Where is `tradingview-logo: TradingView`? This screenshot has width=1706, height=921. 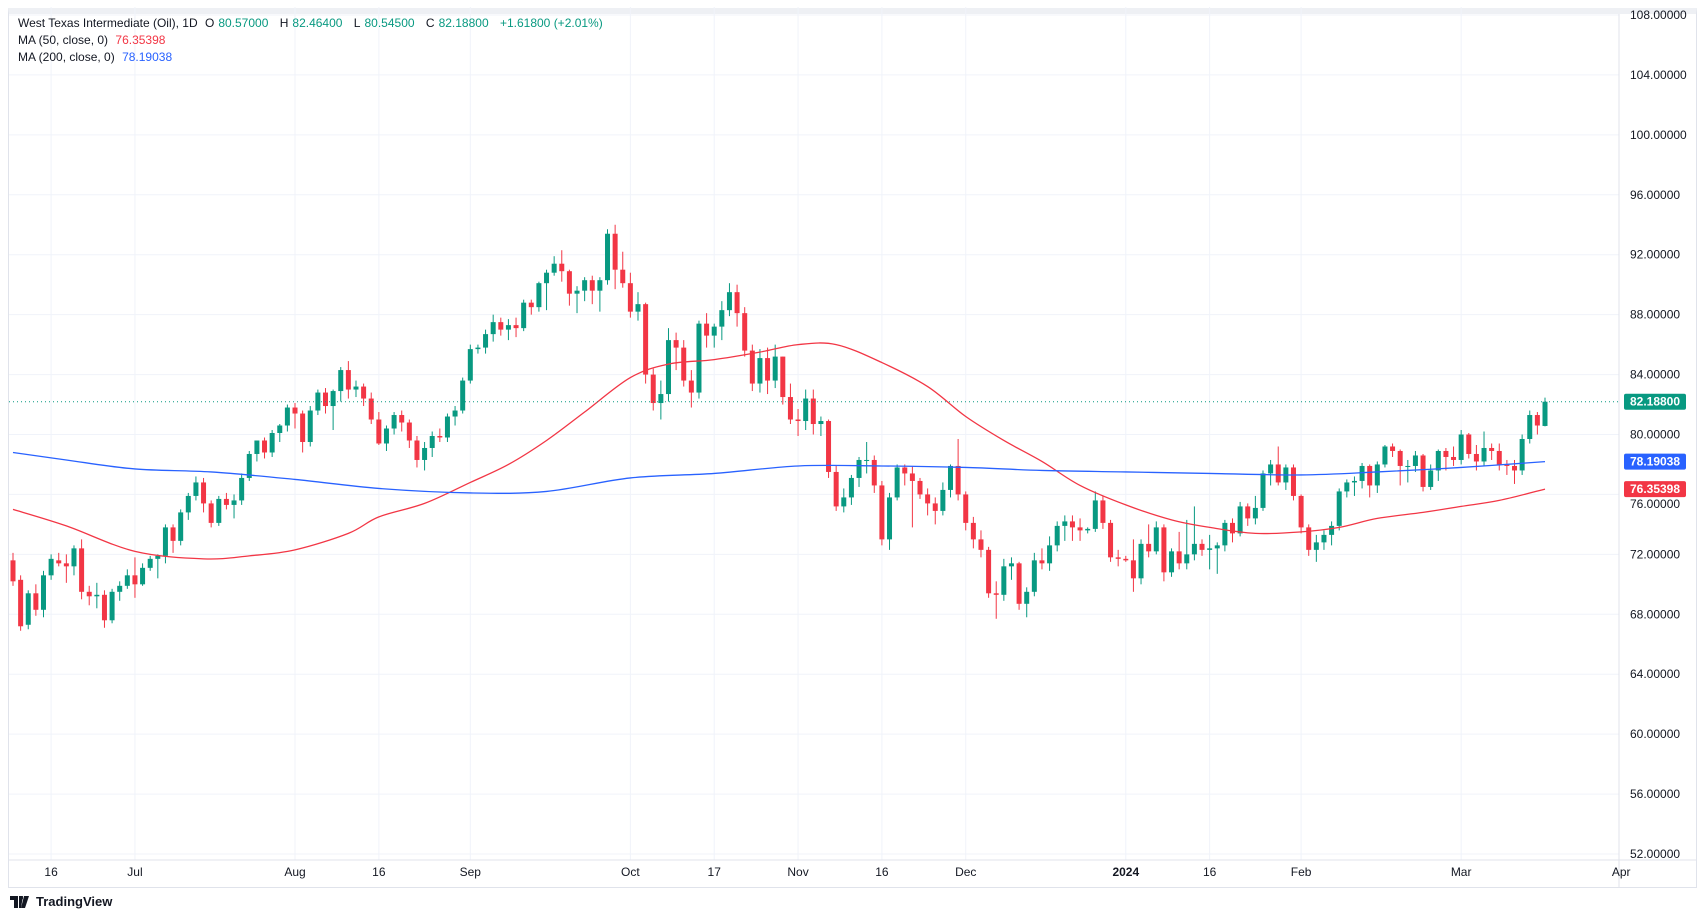 tradingview-logo: TradingView is located at coordinates (61, 901).